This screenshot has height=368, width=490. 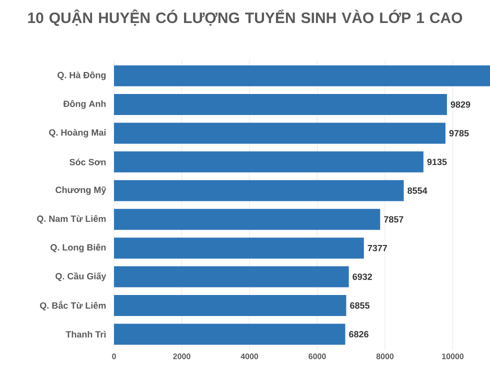 I want to click on x-tick-label: 0, so click(x=114, y=357).